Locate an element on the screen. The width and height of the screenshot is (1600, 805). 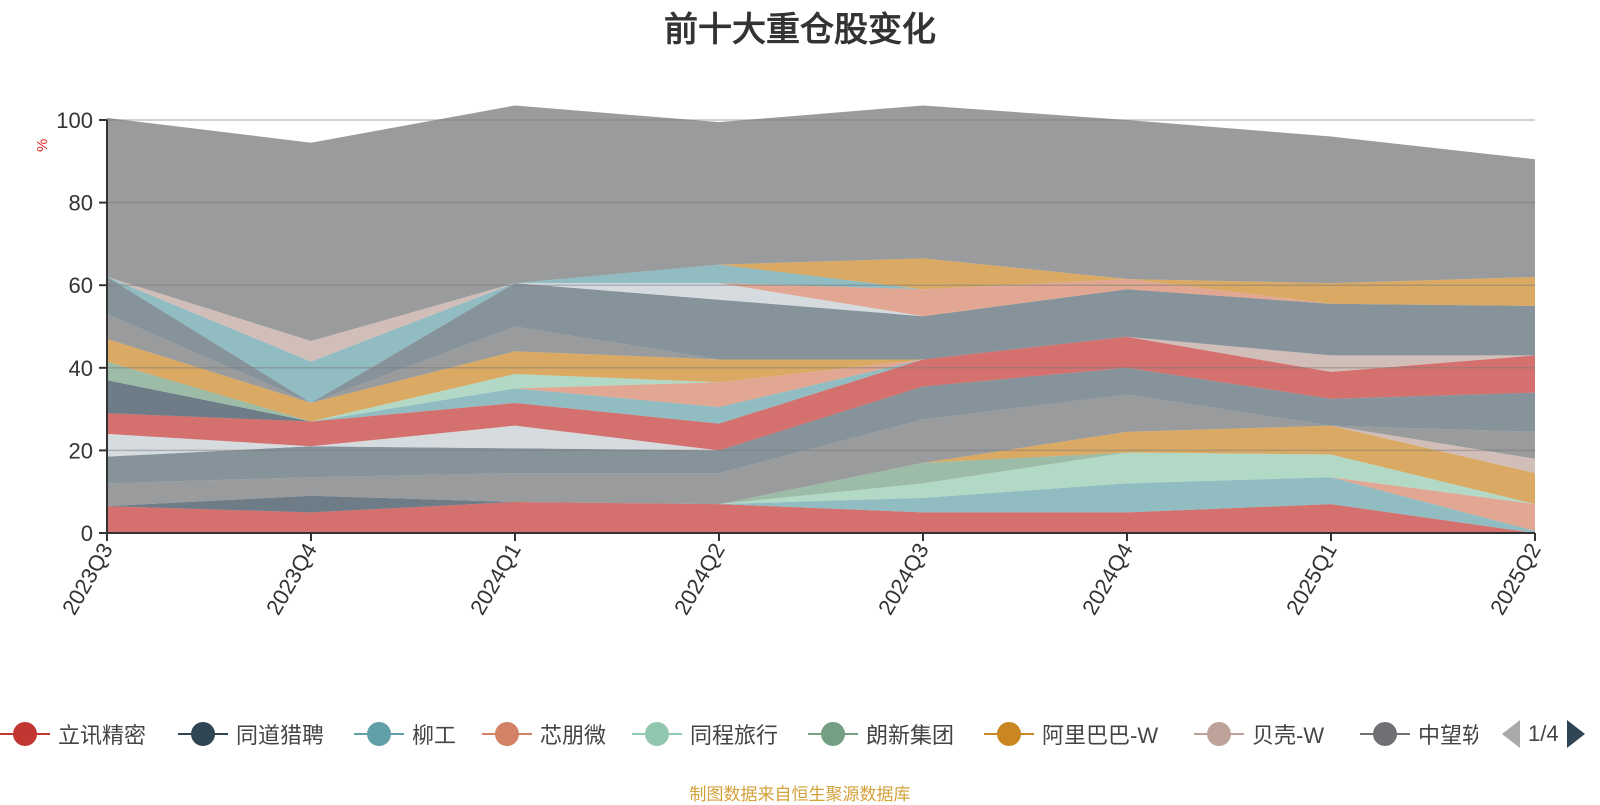
legend-items-viewport: 立讯精密 同道猎聘 柳工 芯朋微 同程旅行 朗新集团 阿里巴巴-W 贝壳-W 中望软件 is located at coordinates (739, 734).